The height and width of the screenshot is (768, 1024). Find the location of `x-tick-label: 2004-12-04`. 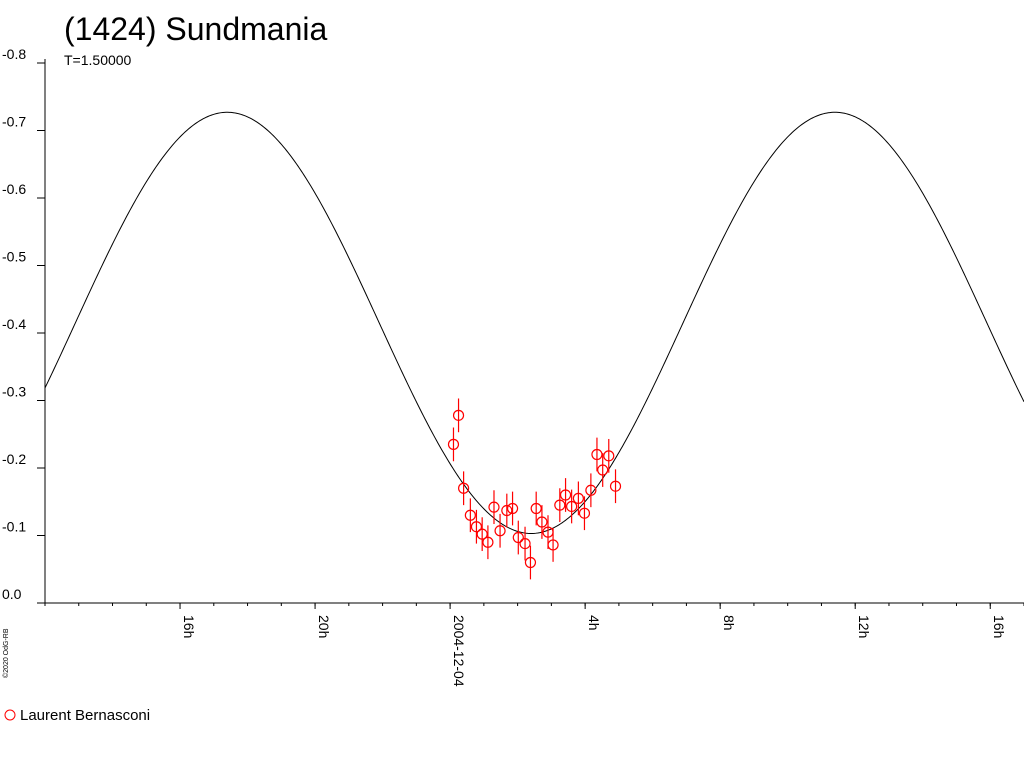

x-tick-label: 2004-12-04 is located at coordinates (459, 651).